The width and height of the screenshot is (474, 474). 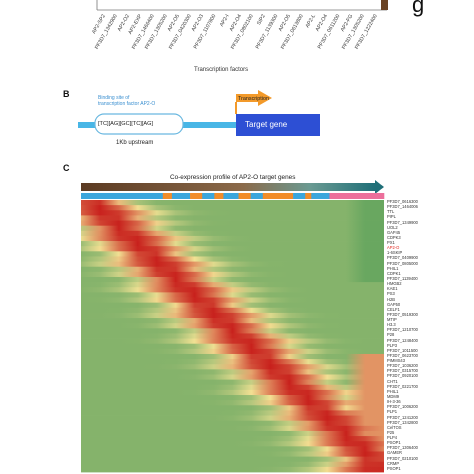 I want to click on gene-label: PF3D7_1349900, so click(x=402, y=222).